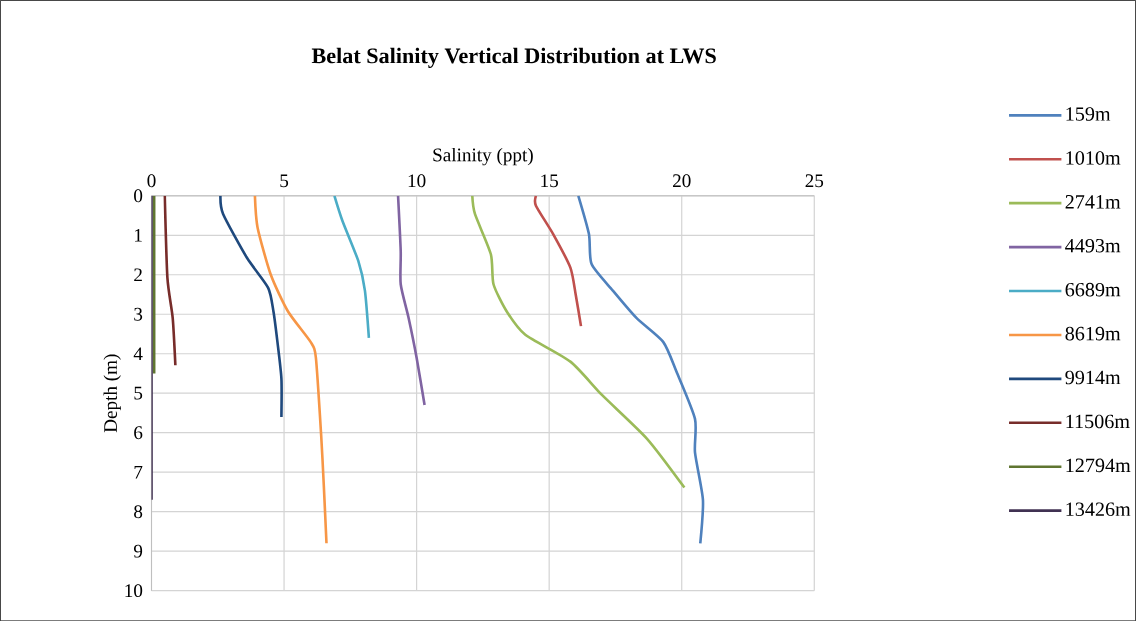 The width and height of the screenshot is (1136, 621). Describe the element at coordinates (1098, 509) in the screenshot. I see `legend-label: 13426m` at that location.